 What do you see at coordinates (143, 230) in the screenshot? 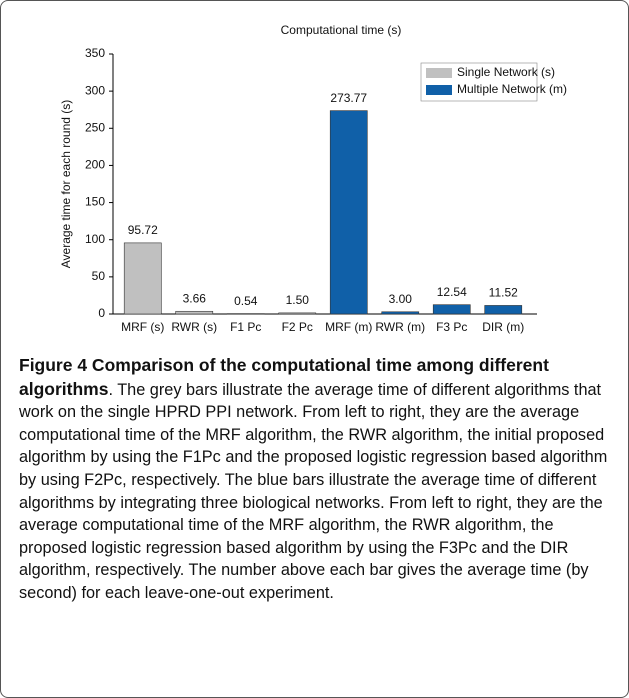
I see `value-label: 95.72` at bounding box center [143, 230].